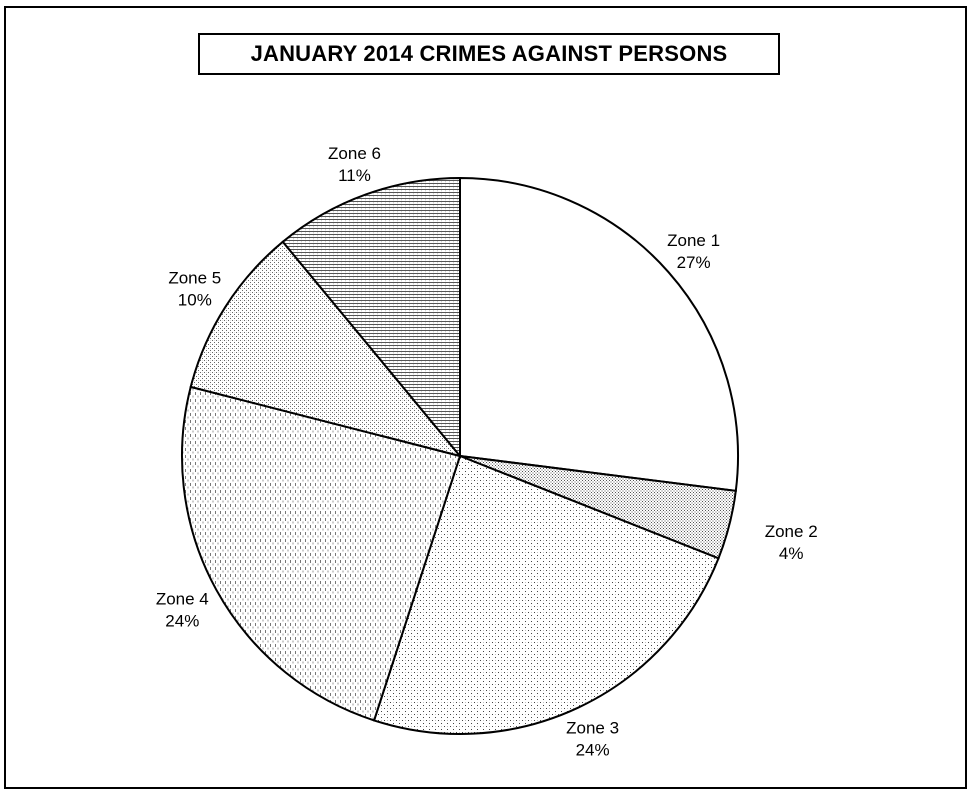  I want to click on slice-label-name: Zone 2, so click(791, 531).